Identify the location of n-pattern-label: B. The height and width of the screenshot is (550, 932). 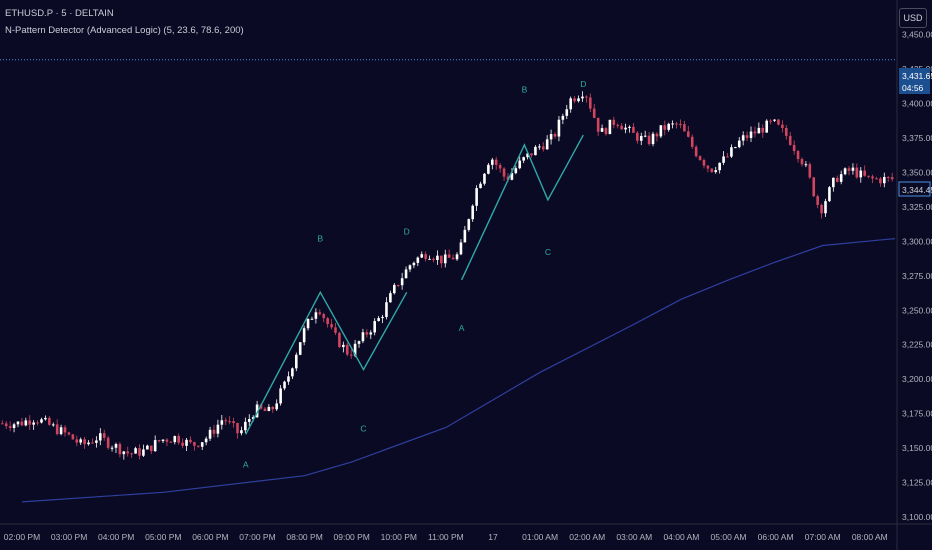
(320, 238).